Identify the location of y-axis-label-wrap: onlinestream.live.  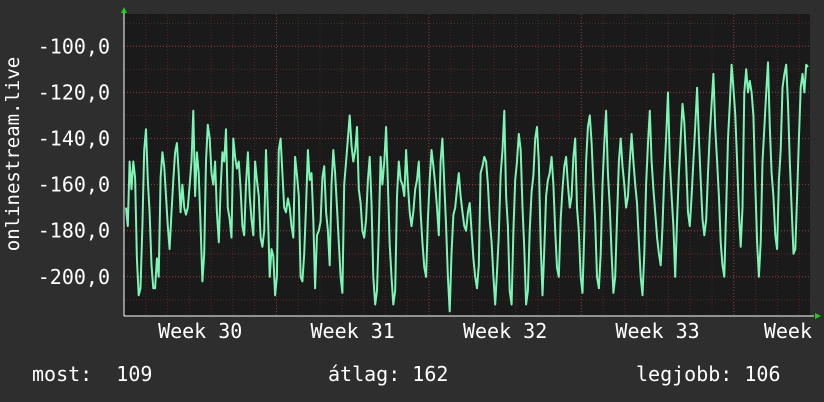
(14, 155).